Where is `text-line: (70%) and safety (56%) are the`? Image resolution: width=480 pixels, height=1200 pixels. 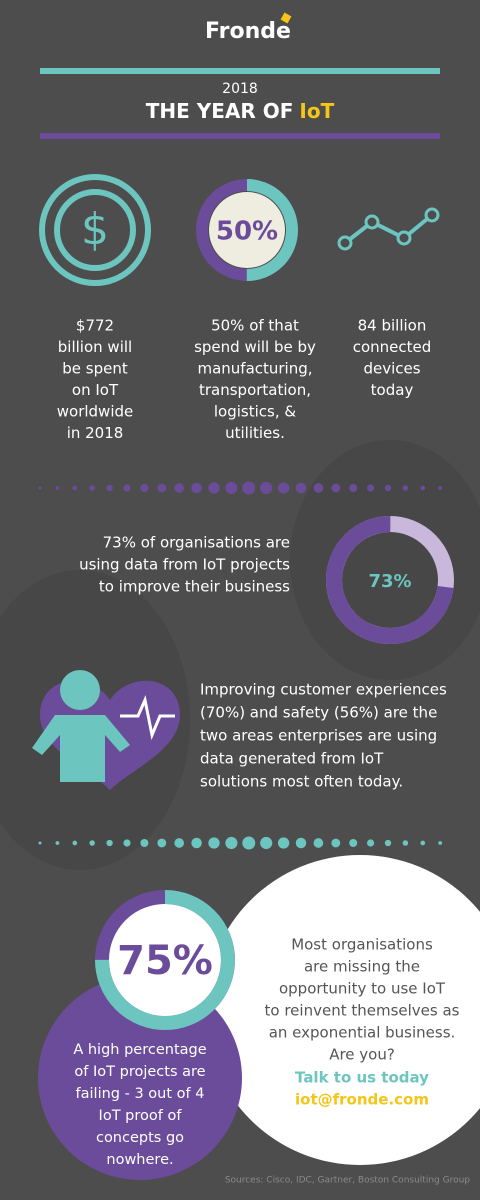 text-line: (70%) and safety (56%) are the is located at coordinates (318, 713).